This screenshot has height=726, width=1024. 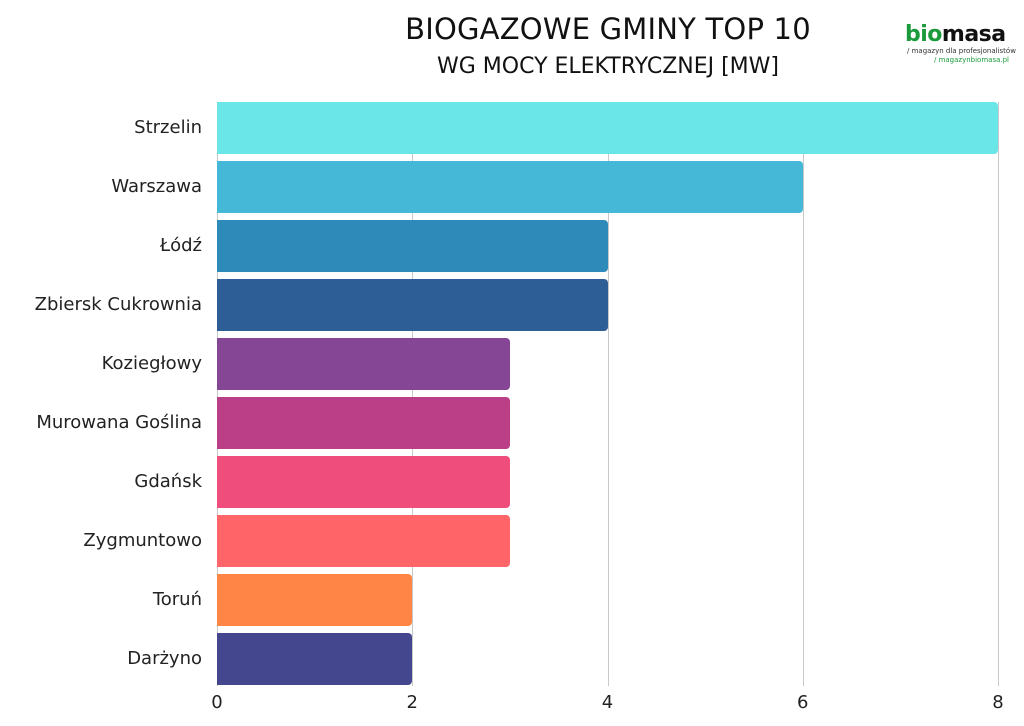 What do you see at coordinates (118, 304) in the screenshot?
I see `category-label: Zbiersk Cukrownia` at bounding box center [118, 304].